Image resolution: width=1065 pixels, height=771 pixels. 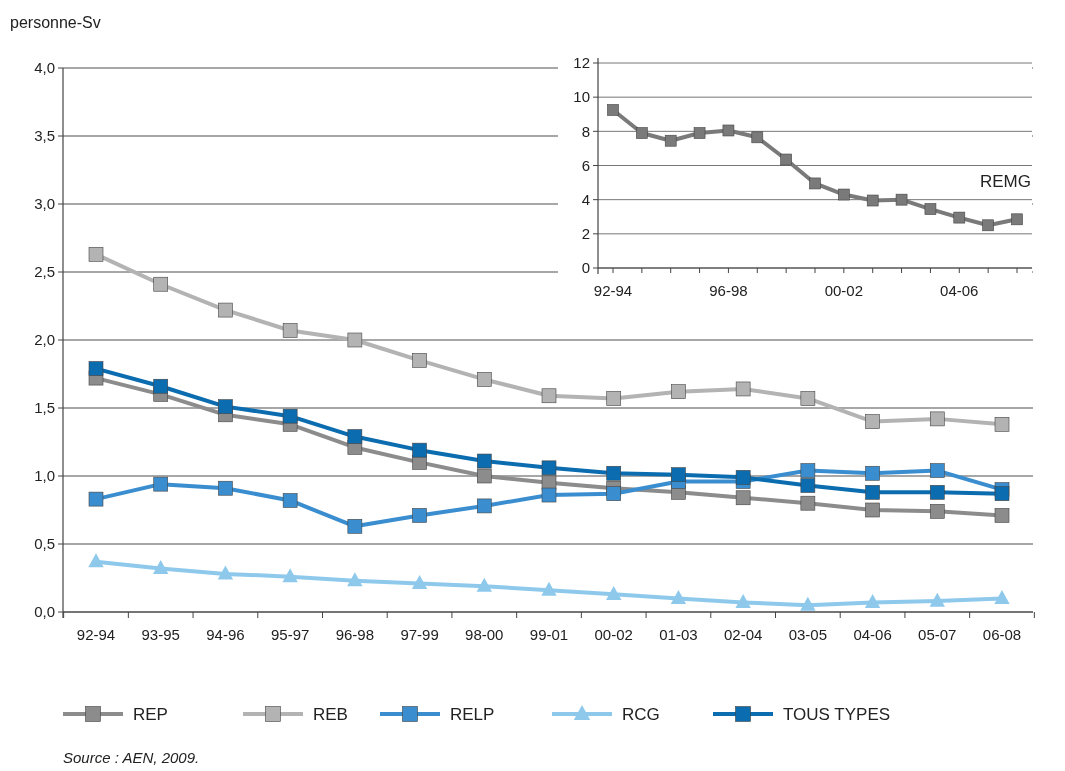 What do you see at coordinates (330, 714) in the screenshot?
I see `legend-label: REB` at bounding box center [330, 714].